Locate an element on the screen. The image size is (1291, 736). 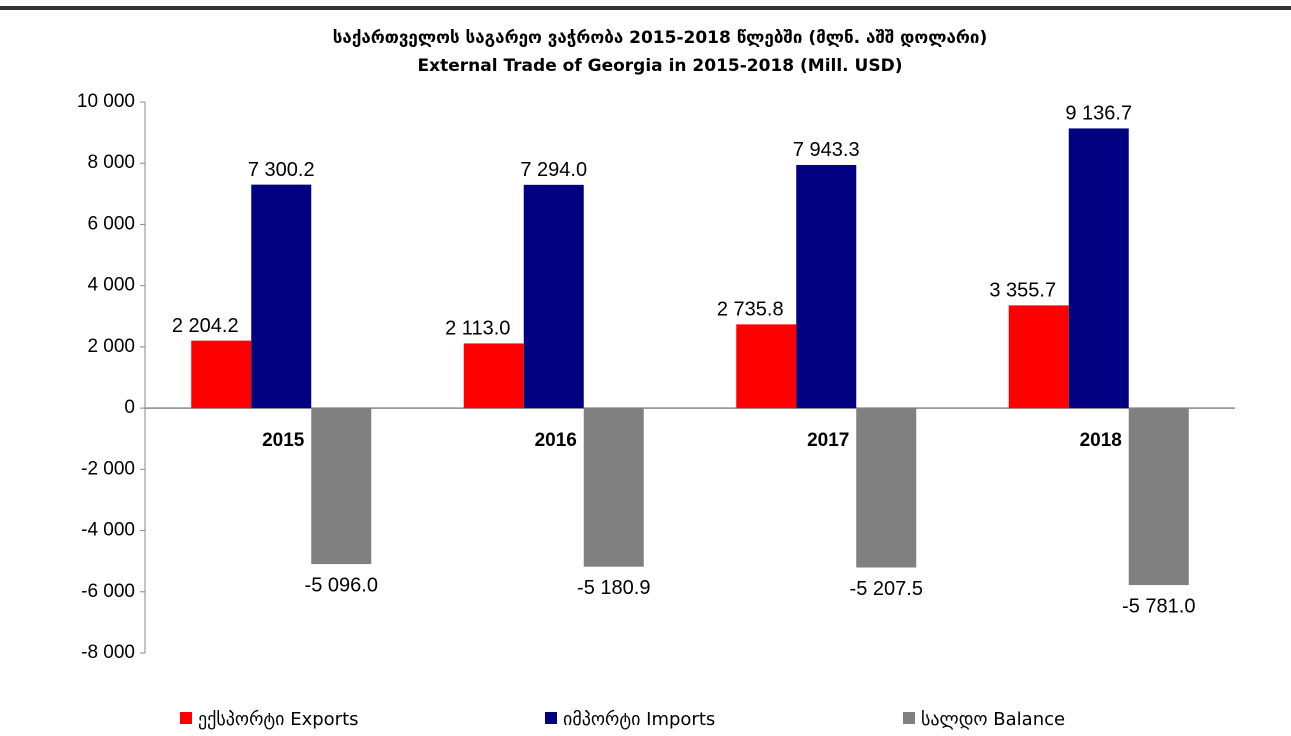
top-rule is located at coordinates (645, 8).